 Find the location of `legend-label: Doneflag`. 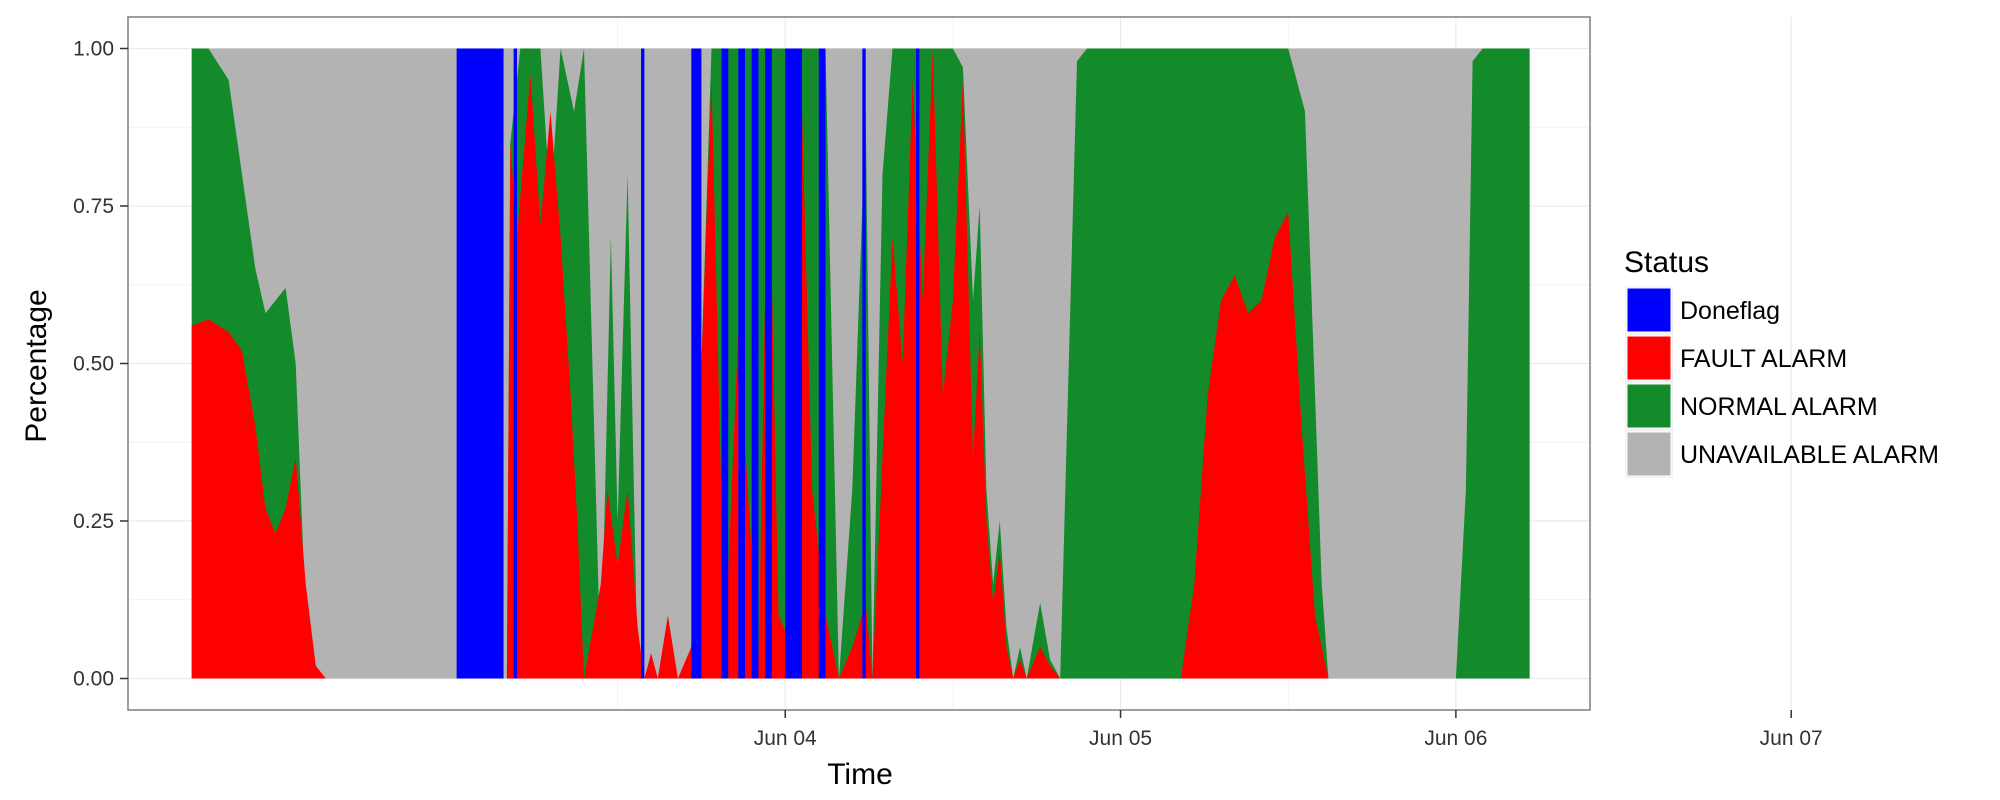

legend-label: Doneflag is located at coordinates (1730, 311).